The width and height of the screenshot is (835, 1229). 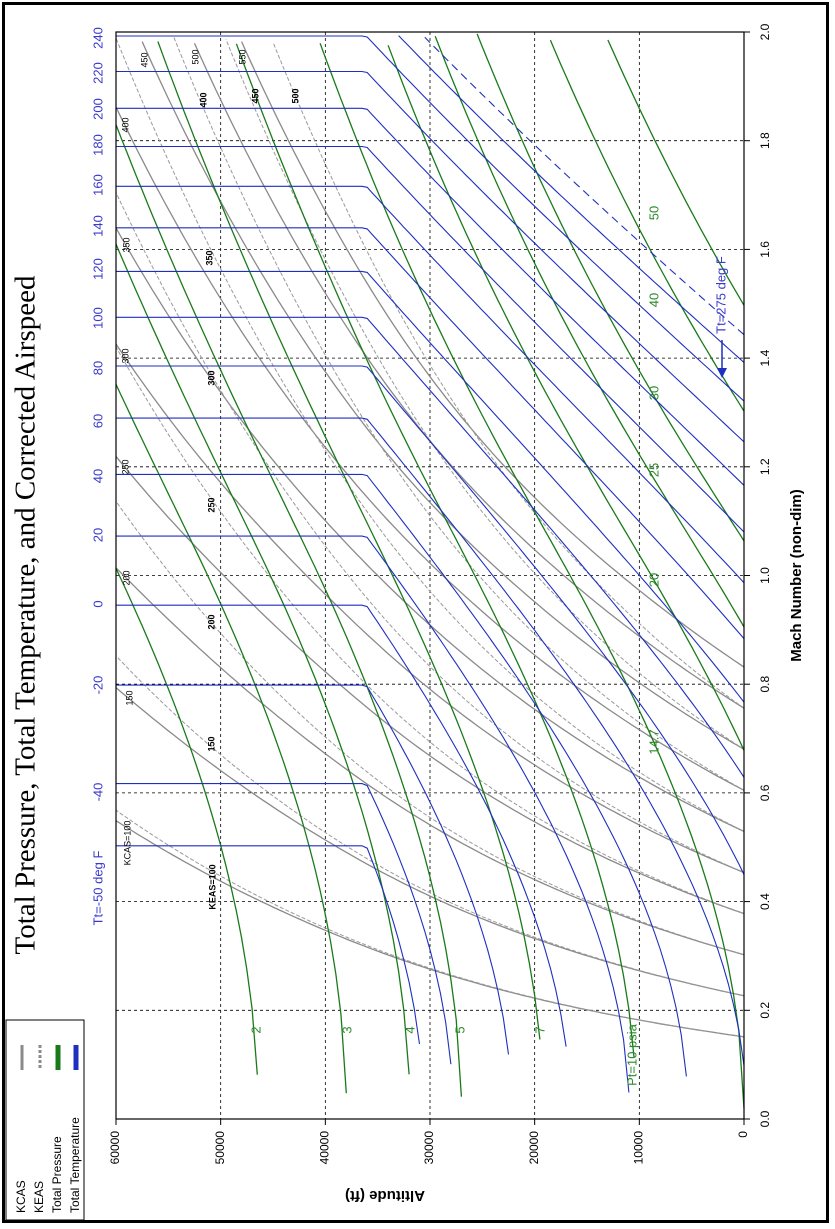 I want to click on kcas-label: 450, so click(x=144, y=59).